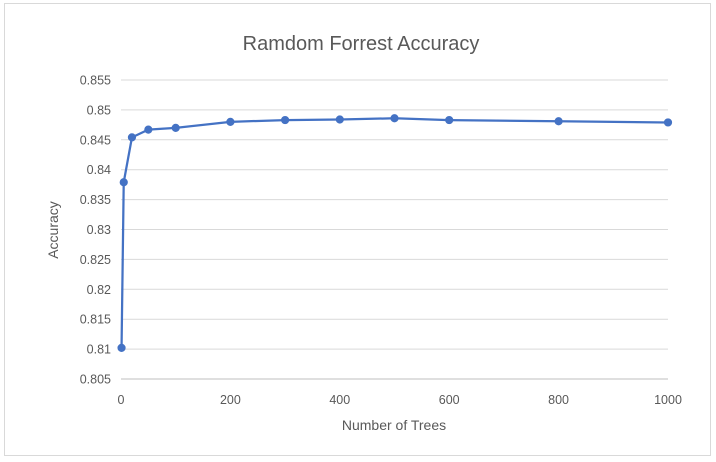  Describe the element at coordinates (230, 400) in the screenshot. I see `x-tick-label: 200` at that location.